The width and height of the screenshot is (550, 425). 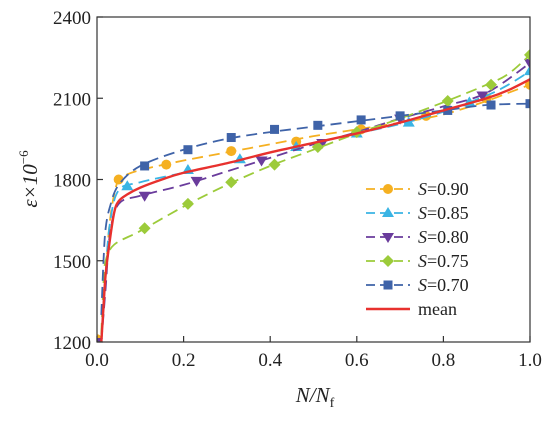 I want to click on legend-label-value: =0.90, so click(x=448, y=189).